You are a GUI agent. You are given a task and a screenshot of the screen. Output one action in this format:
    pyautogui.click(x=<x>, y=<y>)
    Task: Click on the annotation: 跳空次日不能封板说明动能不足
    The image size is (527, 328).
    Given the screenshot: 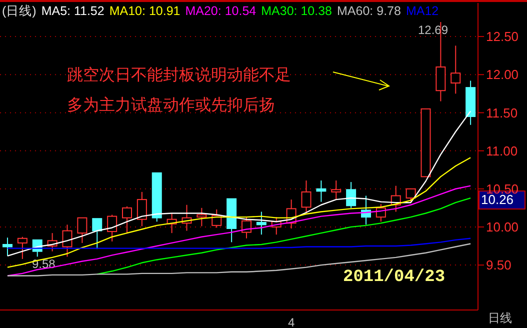 What is the action you would take?
    pyautogui.click(x=179, y=75)
    